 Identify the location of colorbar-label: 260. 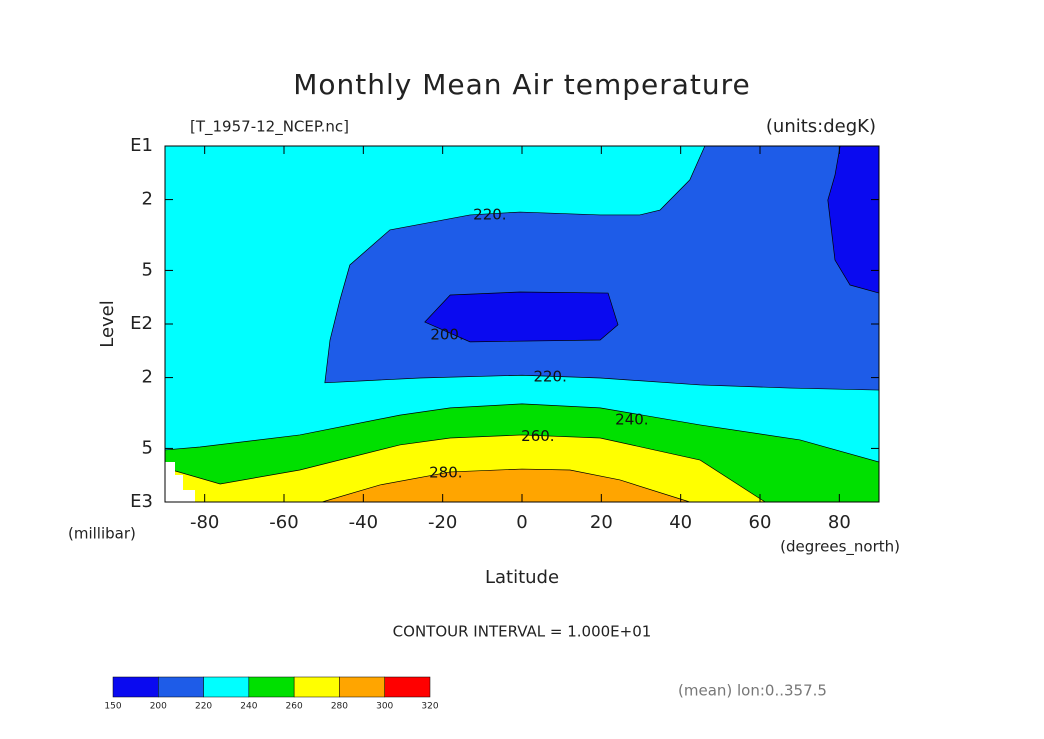
(294, 707).